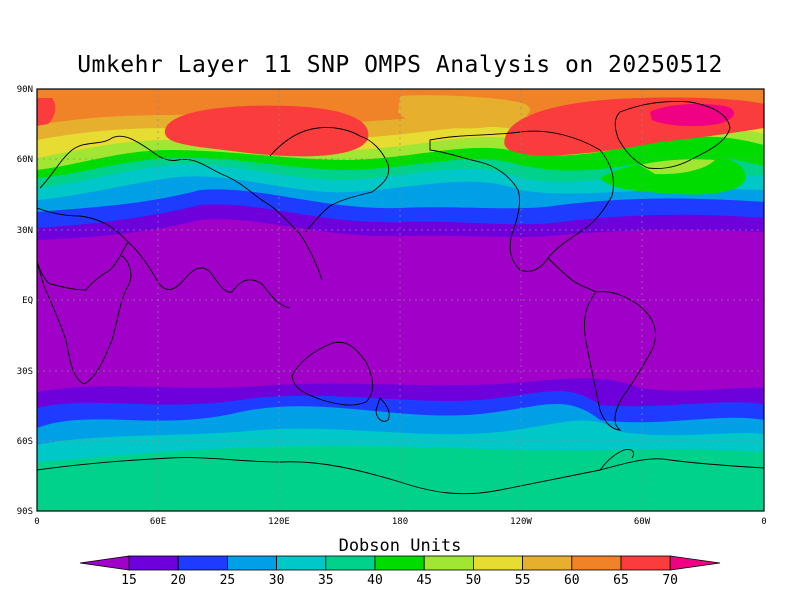 This screenshot has height=600, width=800. What do you see at coordinates (25, 160) in the screenshot?
I see `lat-label: 60N` at bounding box center [25, 160].